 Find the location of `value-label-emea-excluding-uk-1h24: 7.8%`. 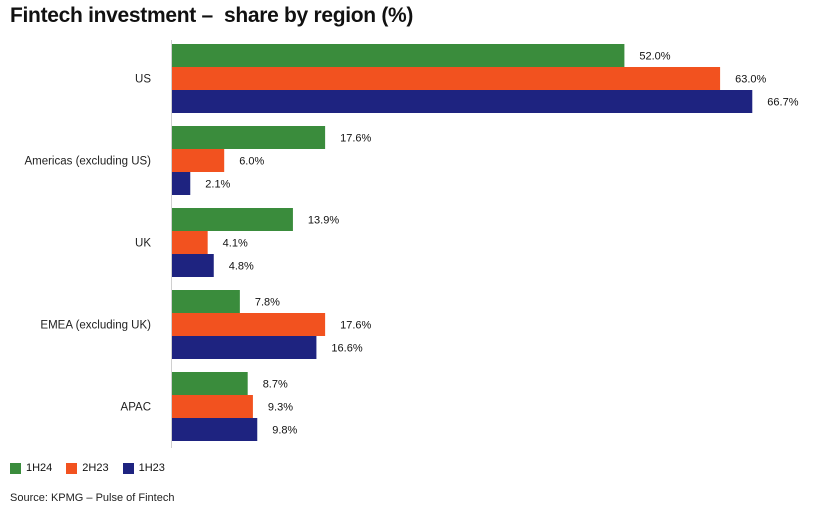

value-label-emea-excluding-uk-1h24: 7.8% is located at coordinates (267, 303).